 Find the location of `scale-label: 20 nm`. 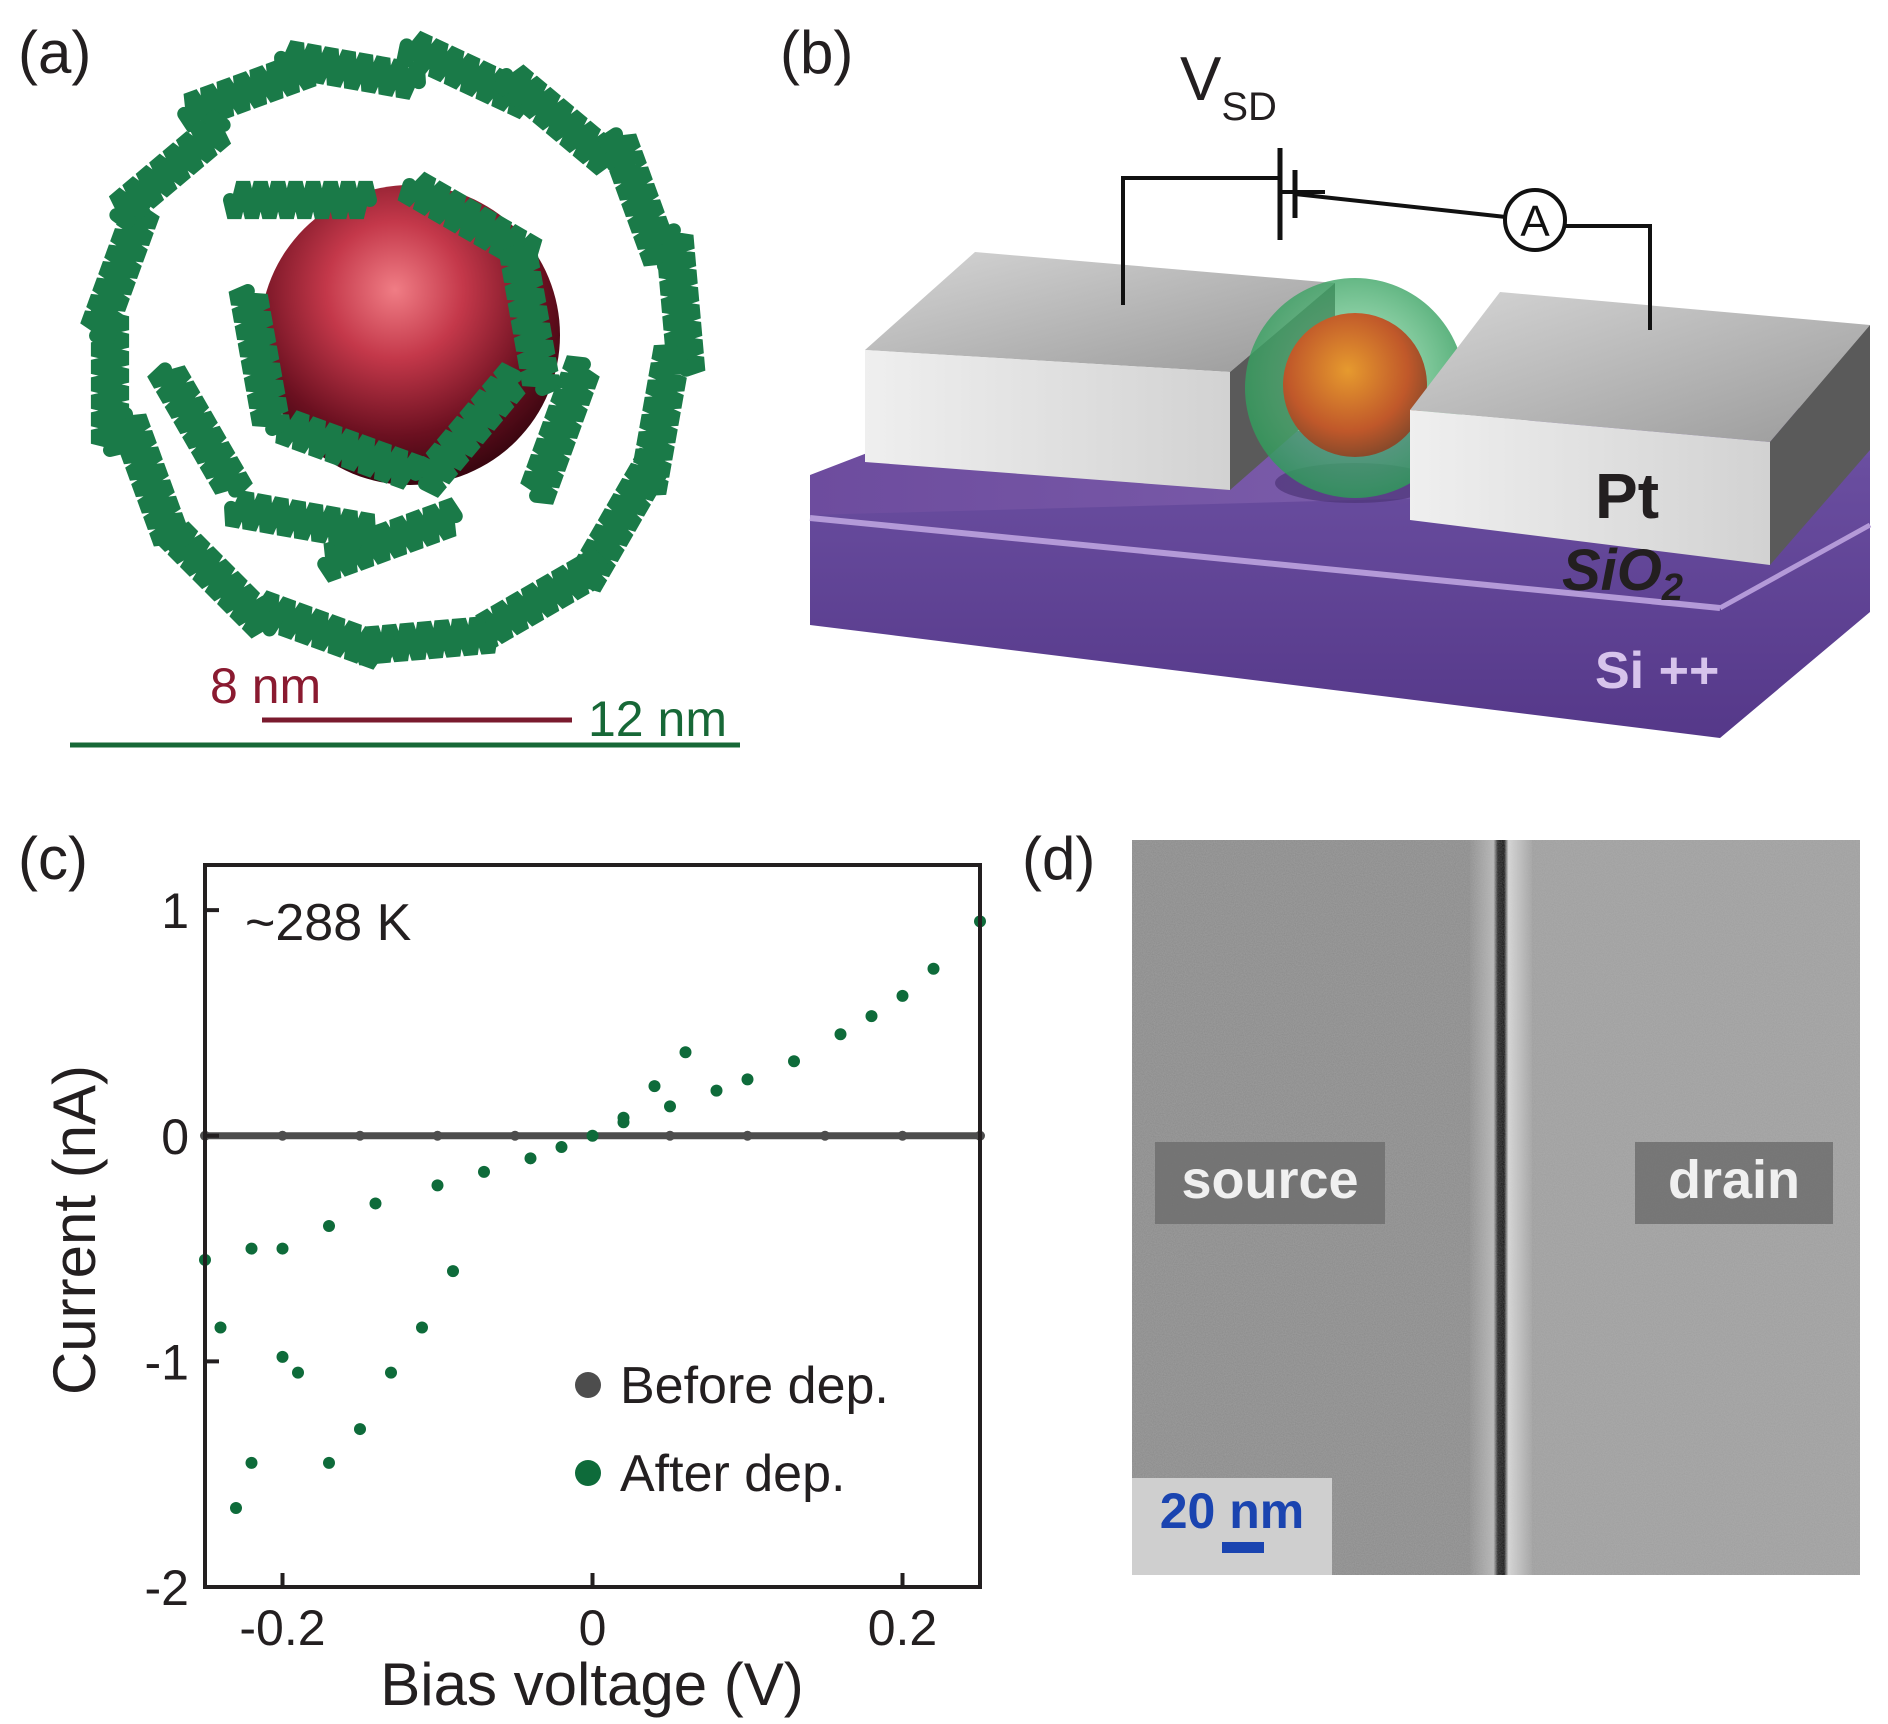

scale-label: 20 nm is located at coordinates (1232, 1511).